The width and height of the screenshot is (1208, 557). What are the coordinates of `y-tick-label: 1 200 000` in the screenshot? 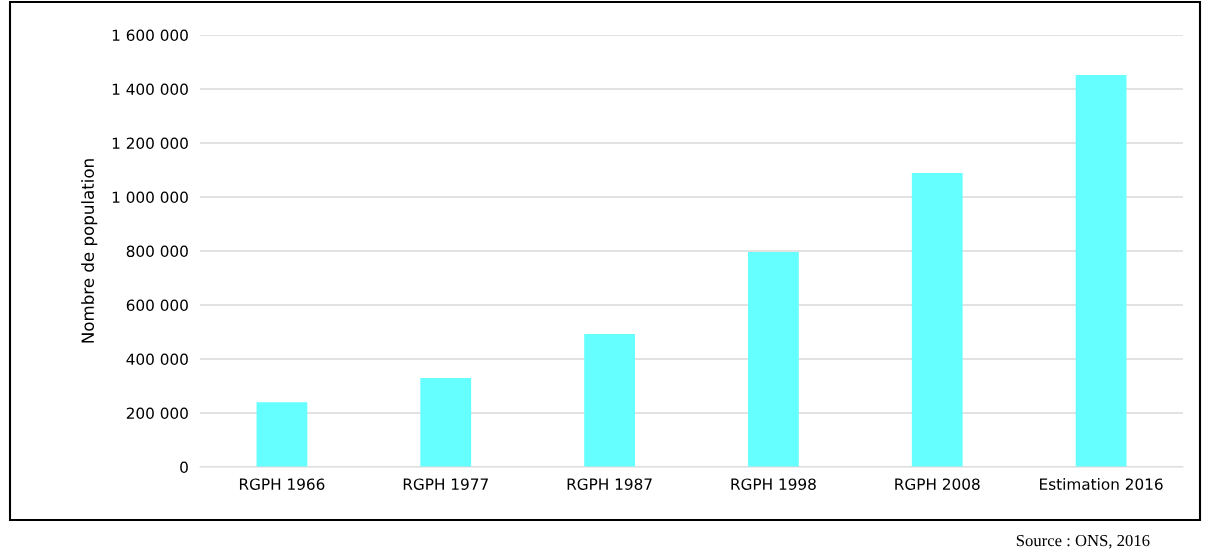 It's located at (150, 143).